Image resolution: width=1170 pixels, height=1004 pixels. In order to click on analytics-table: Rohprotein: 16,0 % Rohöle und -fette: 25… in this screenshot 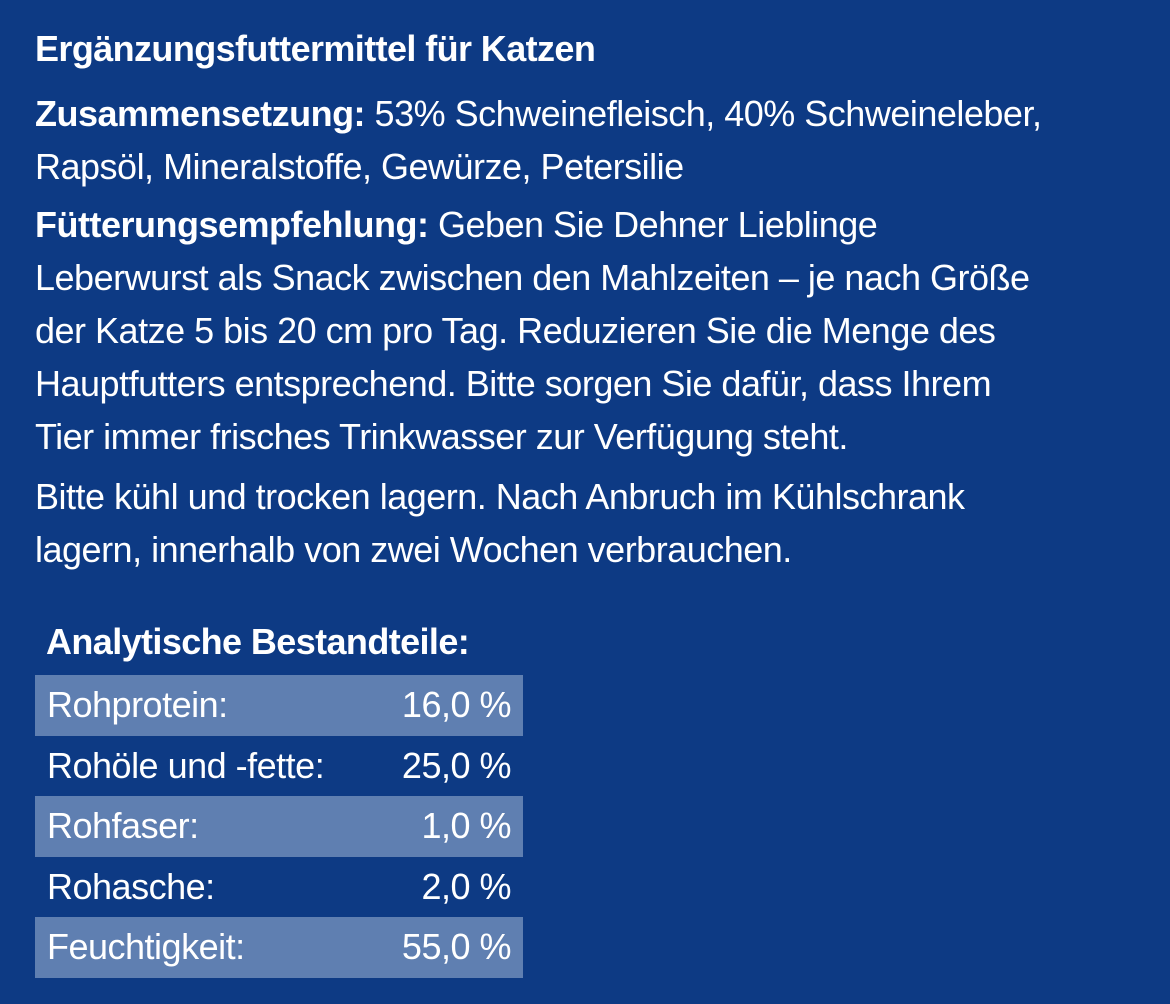, I will do `click(279, 826)`.